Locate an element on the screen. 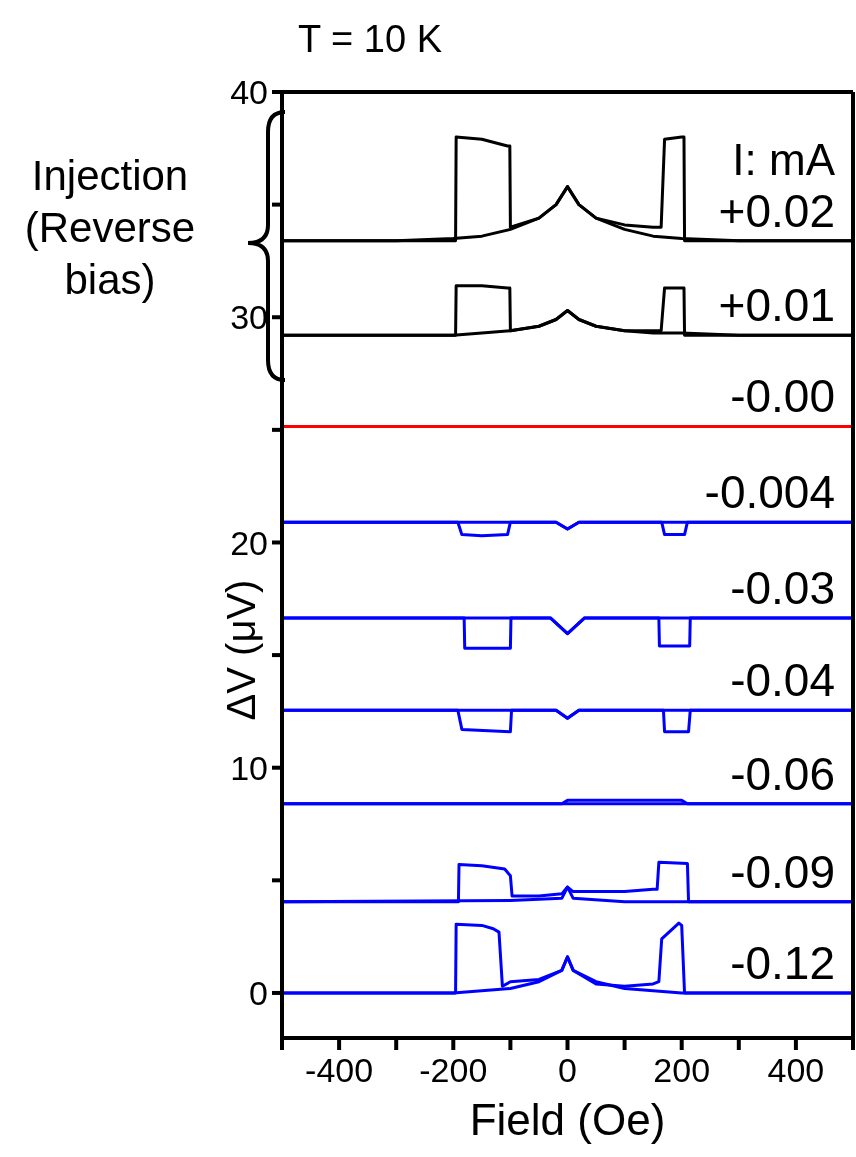 This screenshot has height=1157, width=856. series-label: -0.004 is located at coordinates (769, 492).